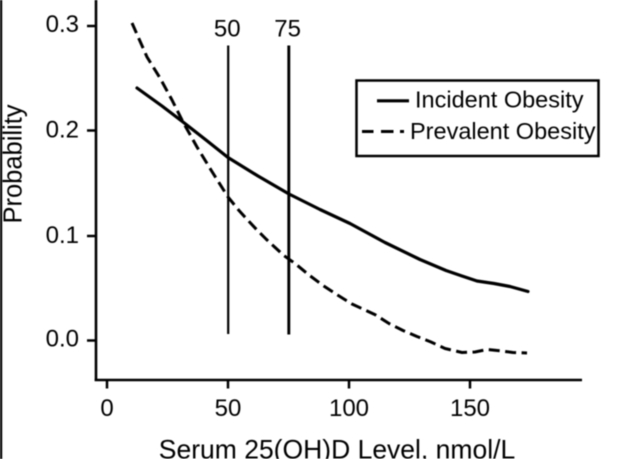 The image size is (629, 459). What do you see at coordinates (62, 339) in the screenshot?
I see `svg-text: 0.0` at bounding box center [62, 339].